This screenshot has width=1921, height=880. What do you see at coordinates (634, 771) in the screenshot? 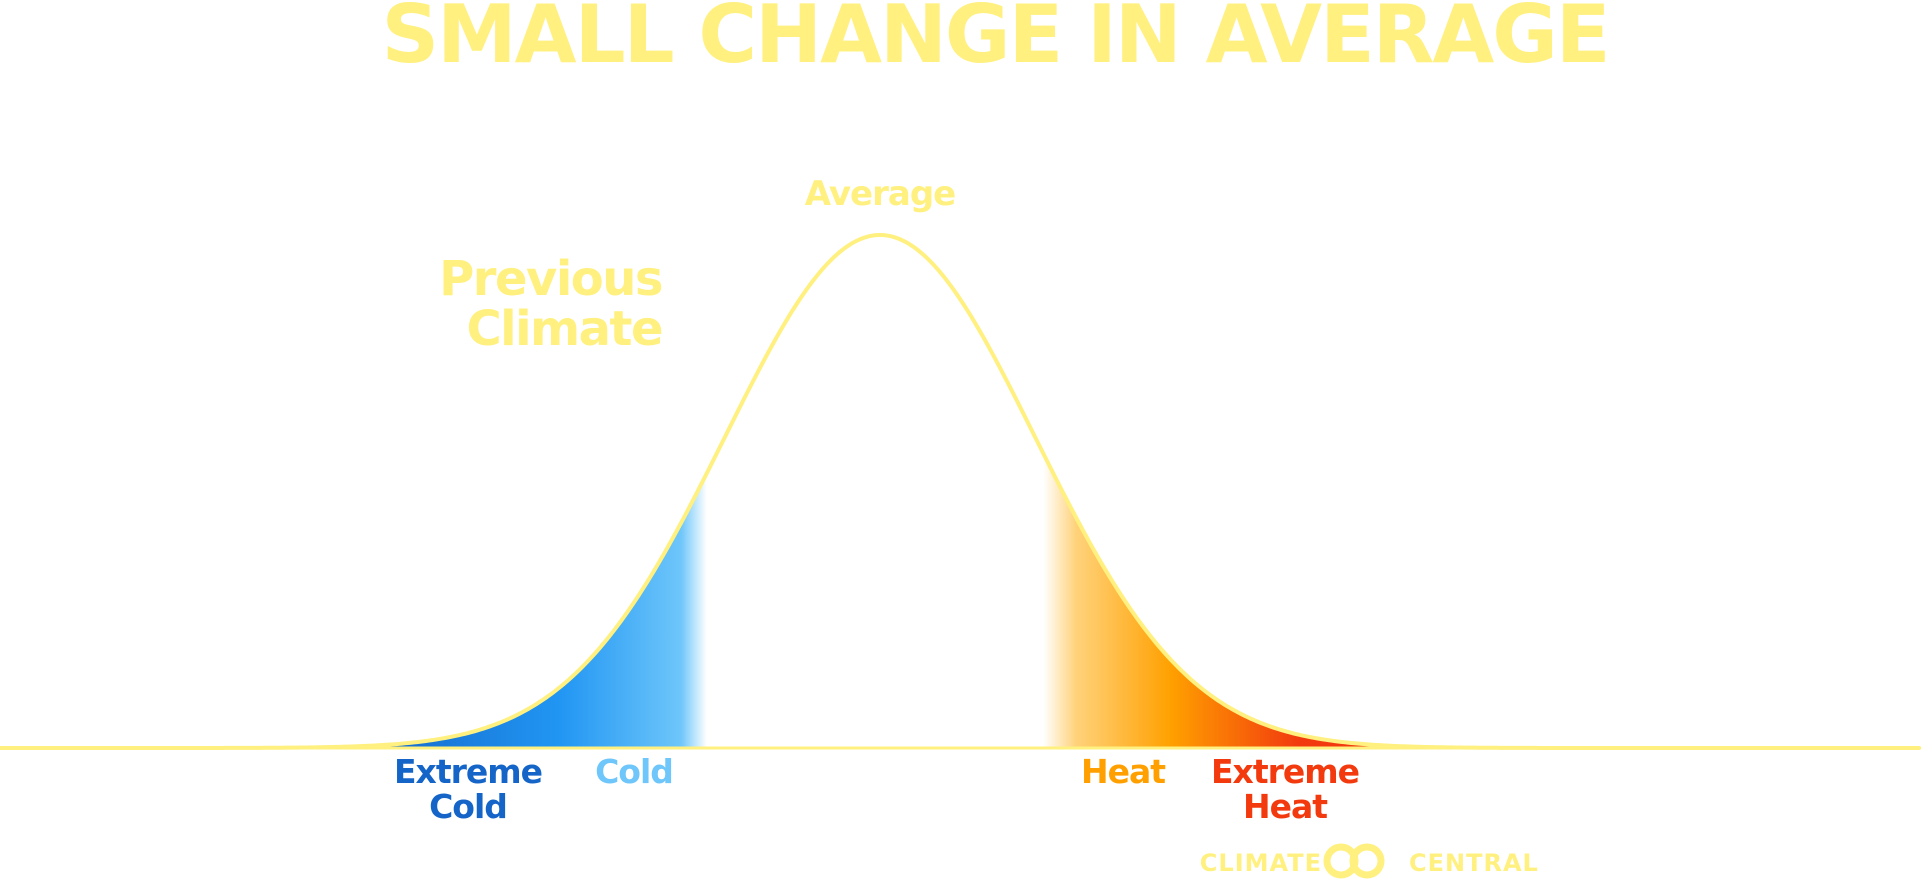
I see `cold-label: Cold` at bounding box center [634, 771].